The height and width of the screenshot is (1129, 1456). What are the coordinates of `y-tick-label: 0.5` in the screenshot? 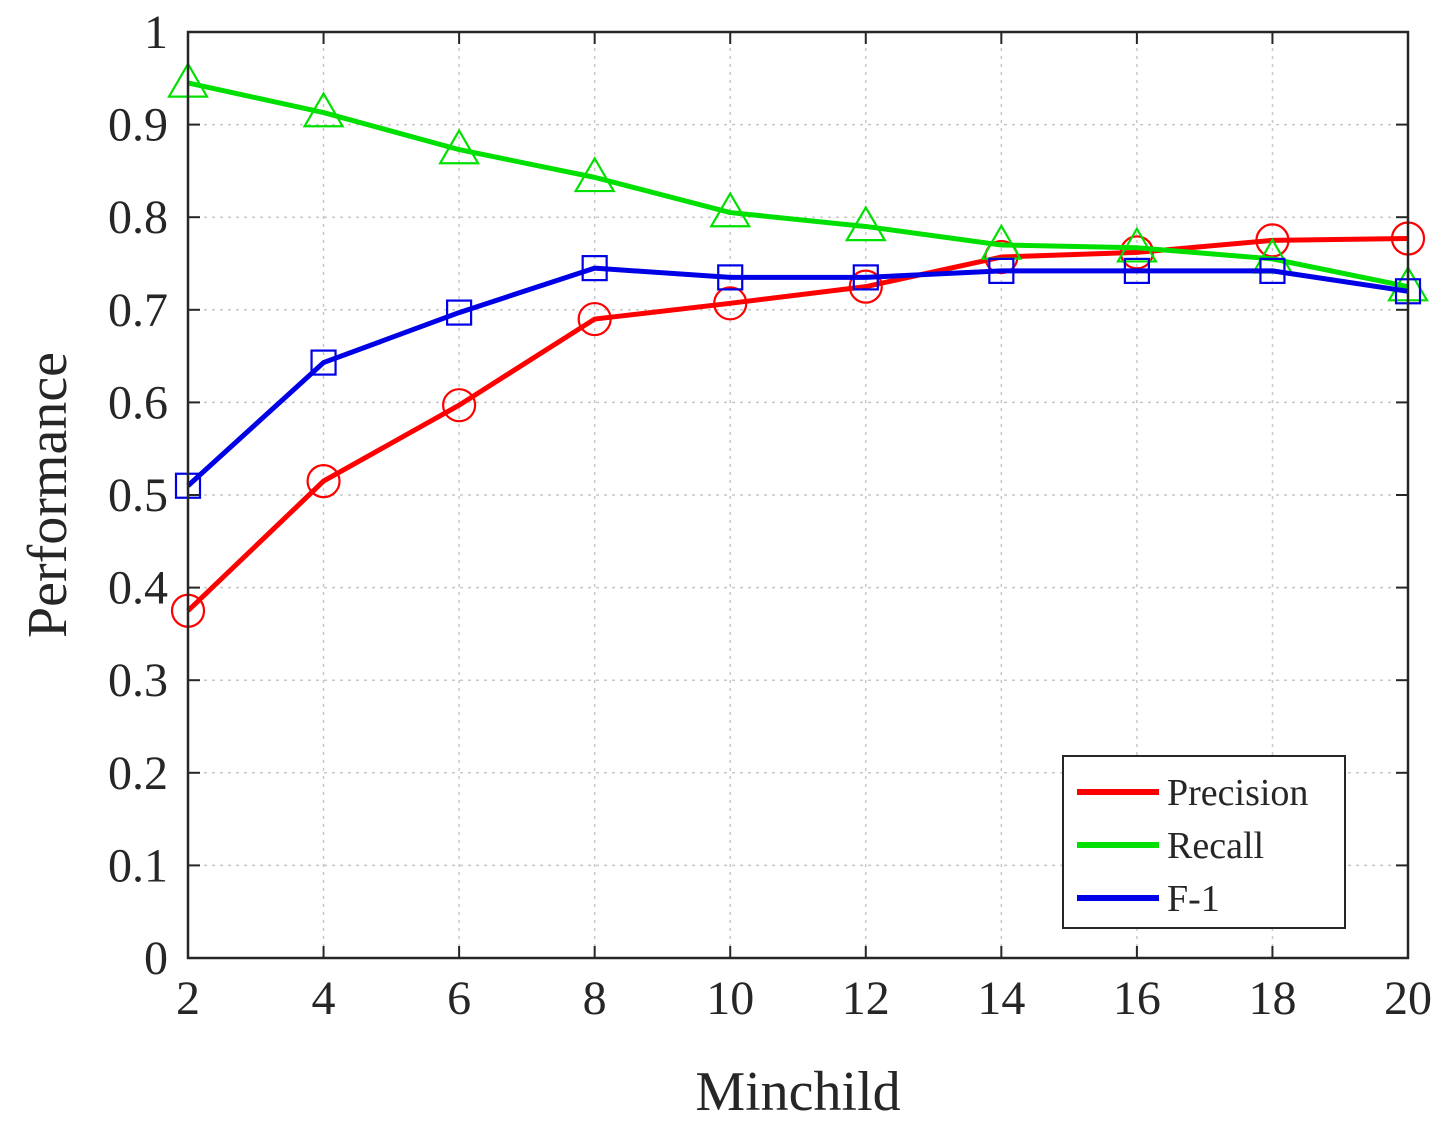 It's located at (138, 495).